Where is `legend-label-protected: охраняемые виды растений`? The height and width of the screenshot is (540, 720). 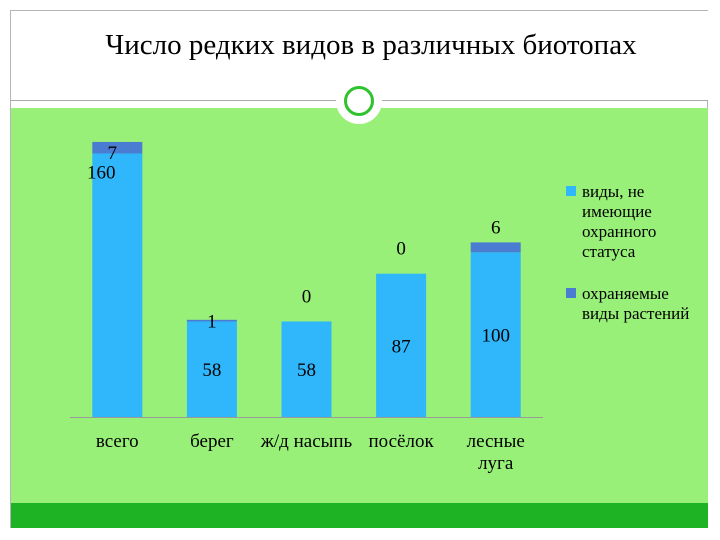
legend-label-protected: охраняемые виды растений is located at coordinates (636, 303).